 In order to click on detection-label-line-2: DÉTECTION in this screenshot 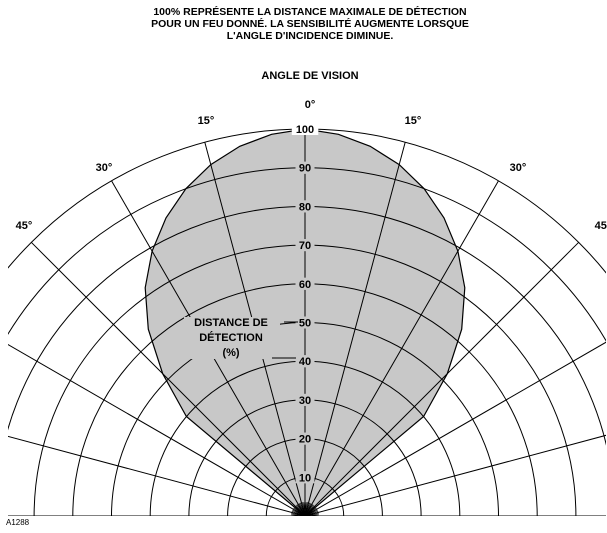, I will do `click(231, 337)`.